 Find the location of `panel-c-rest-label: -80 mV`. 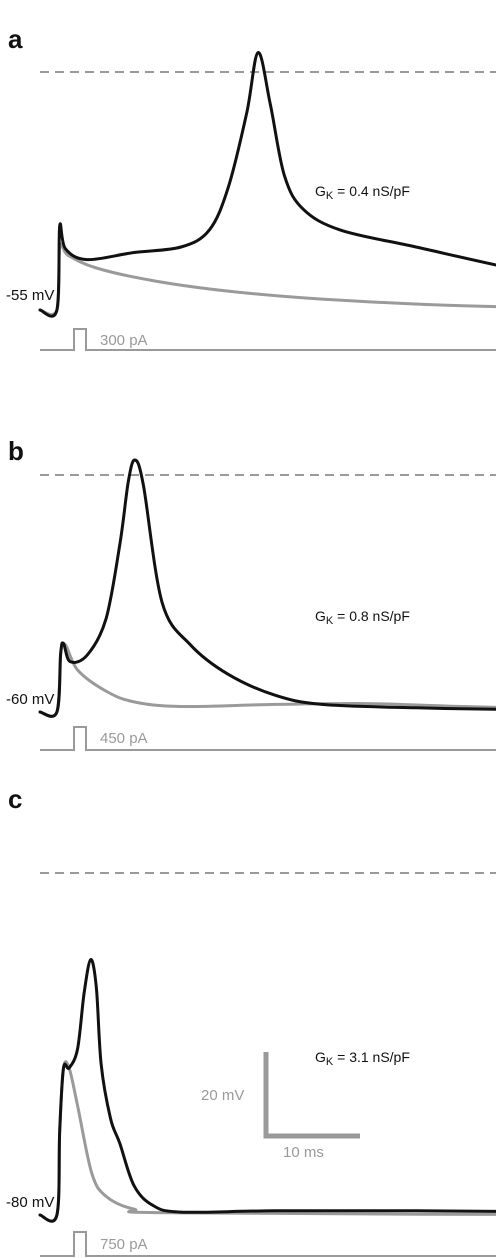

panel-c-rest-label: -80 mV is located at coordinates (30, 1202).